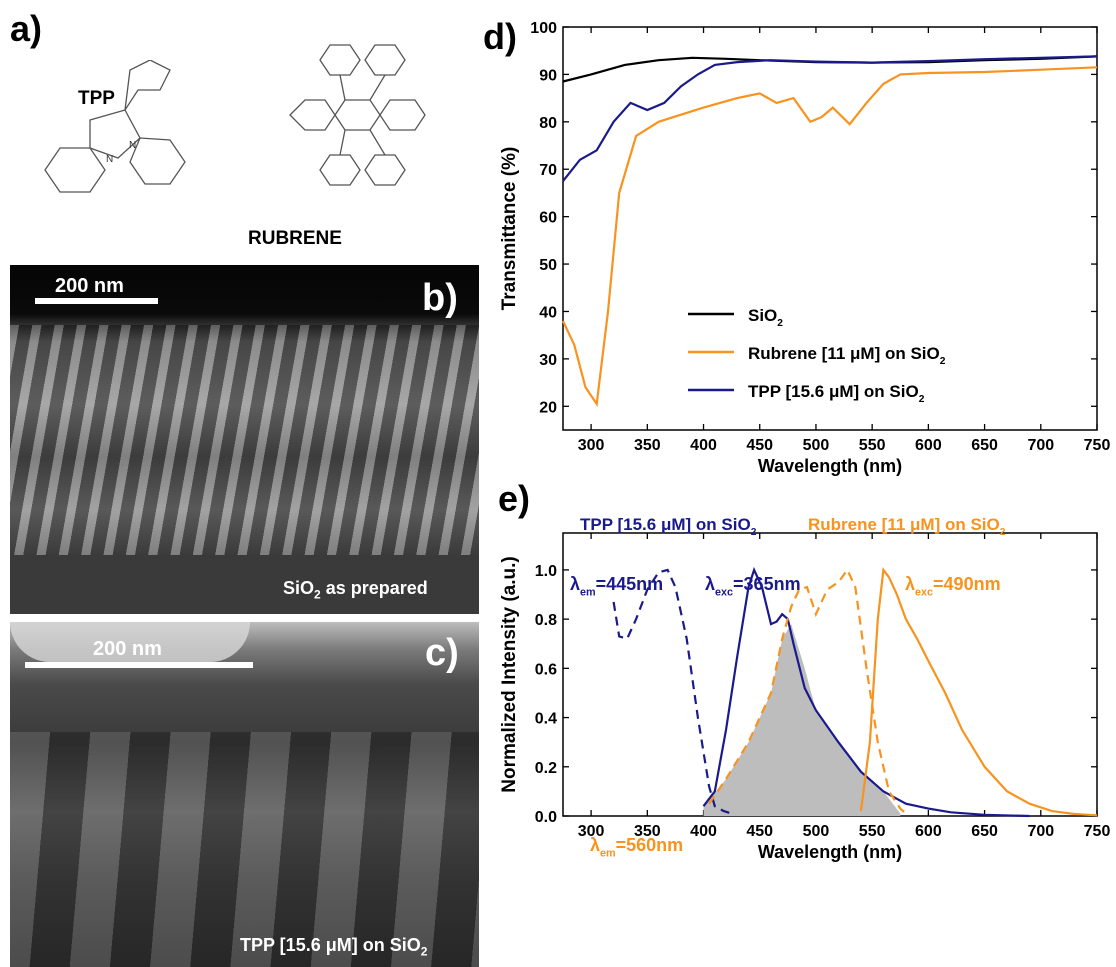 The image size is (1116, 967). What do you see at coordinates (668, 526) in the screenshot?
I see `legend-tpp: TPP [15.6 μM] on SiO2` at bounding box center [668, 526].